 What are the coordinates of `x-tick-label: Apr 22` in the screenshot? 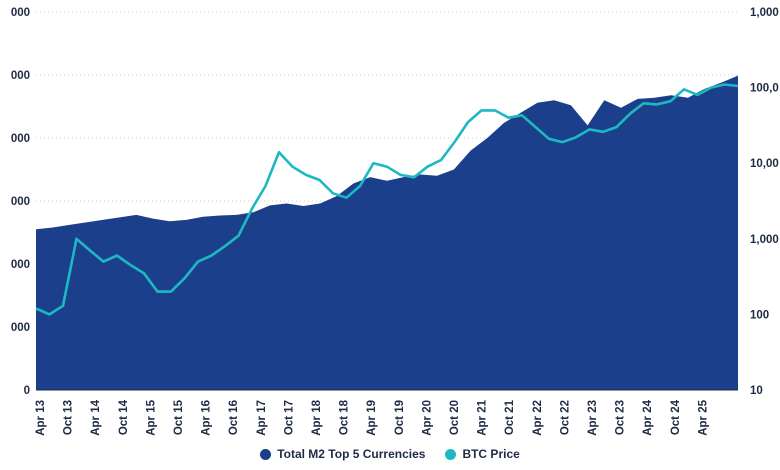 It's located at (538, 418).